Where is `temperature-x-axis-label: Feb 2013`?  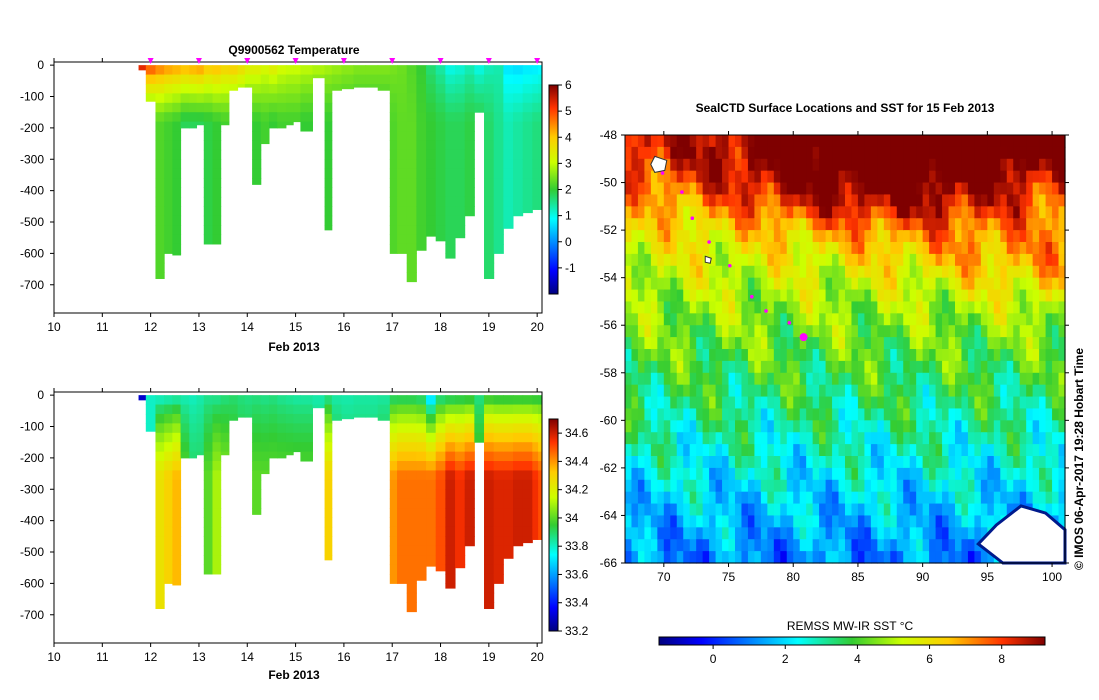 temperature-x-axis-label: Feb 2013 is located at coordinates (294, 347).